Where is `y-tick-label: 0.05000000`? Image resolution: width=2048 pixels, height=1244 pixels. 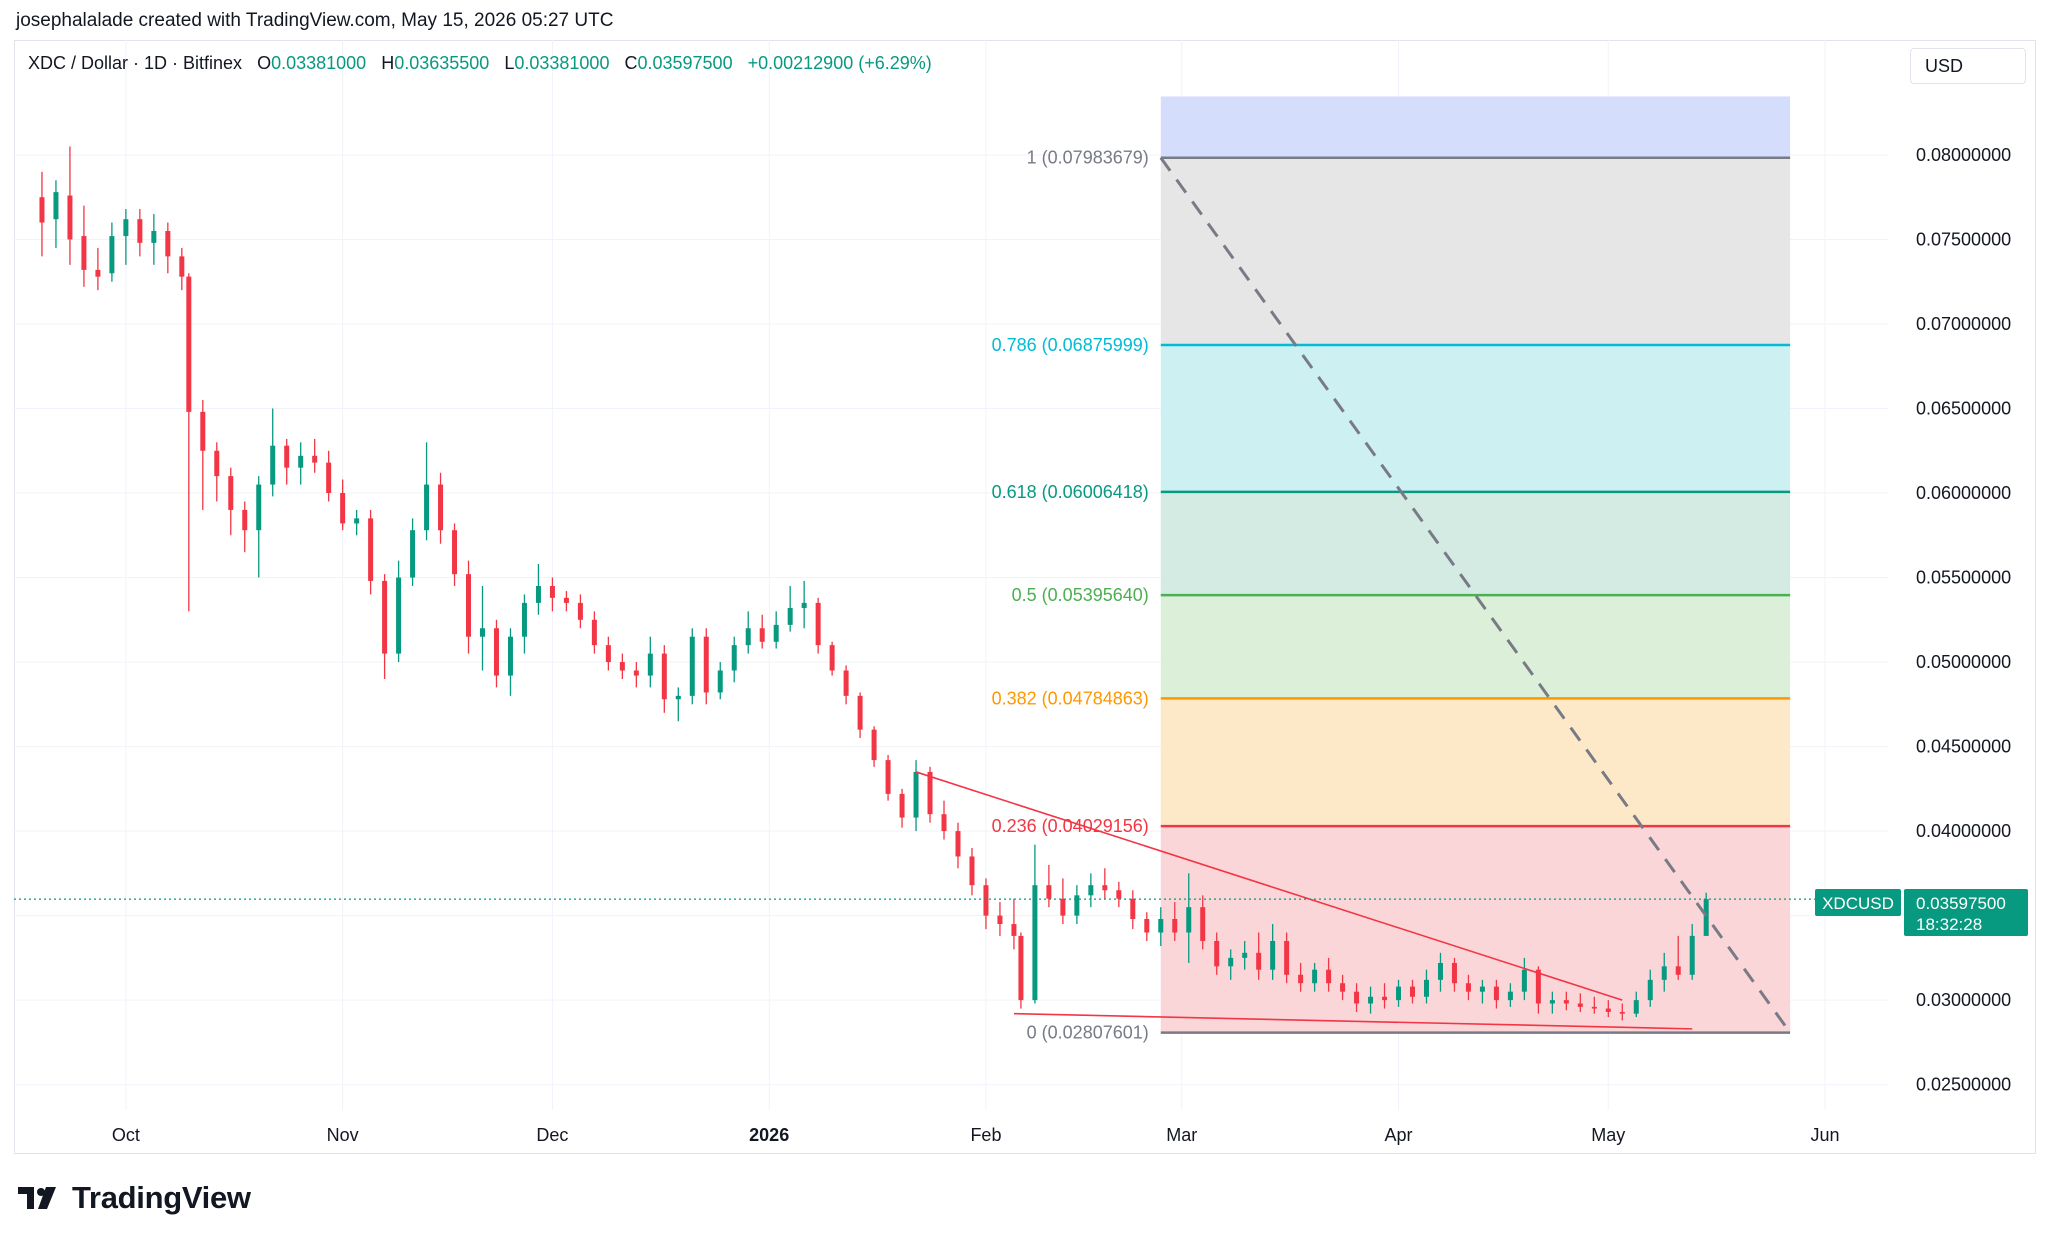
y-tick-label: 0.05000000 is located at coordinates (1963, 662).